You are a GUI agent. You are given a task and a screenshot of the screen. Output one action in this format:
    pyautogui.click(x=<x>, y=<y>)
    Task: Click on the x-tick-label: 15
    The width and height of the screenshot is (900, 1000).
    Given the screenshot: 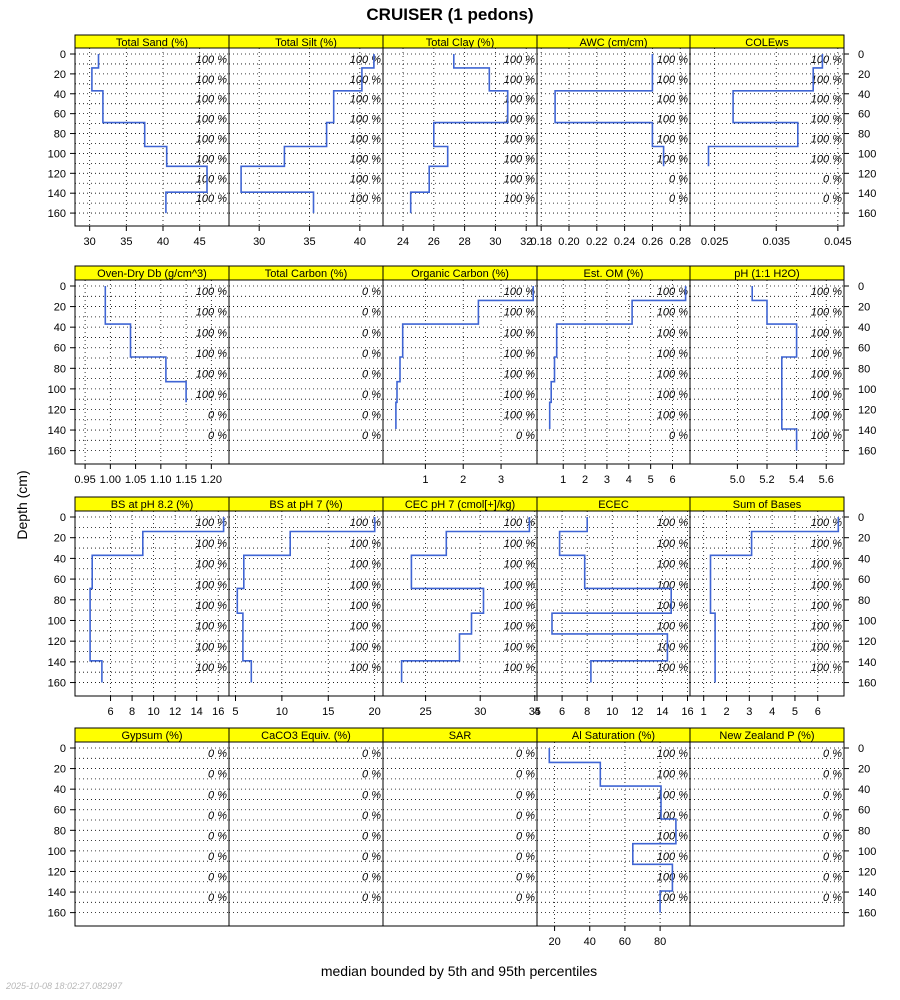 What is the action you would take?
    pyautogui.click(x=328, y=712)
    